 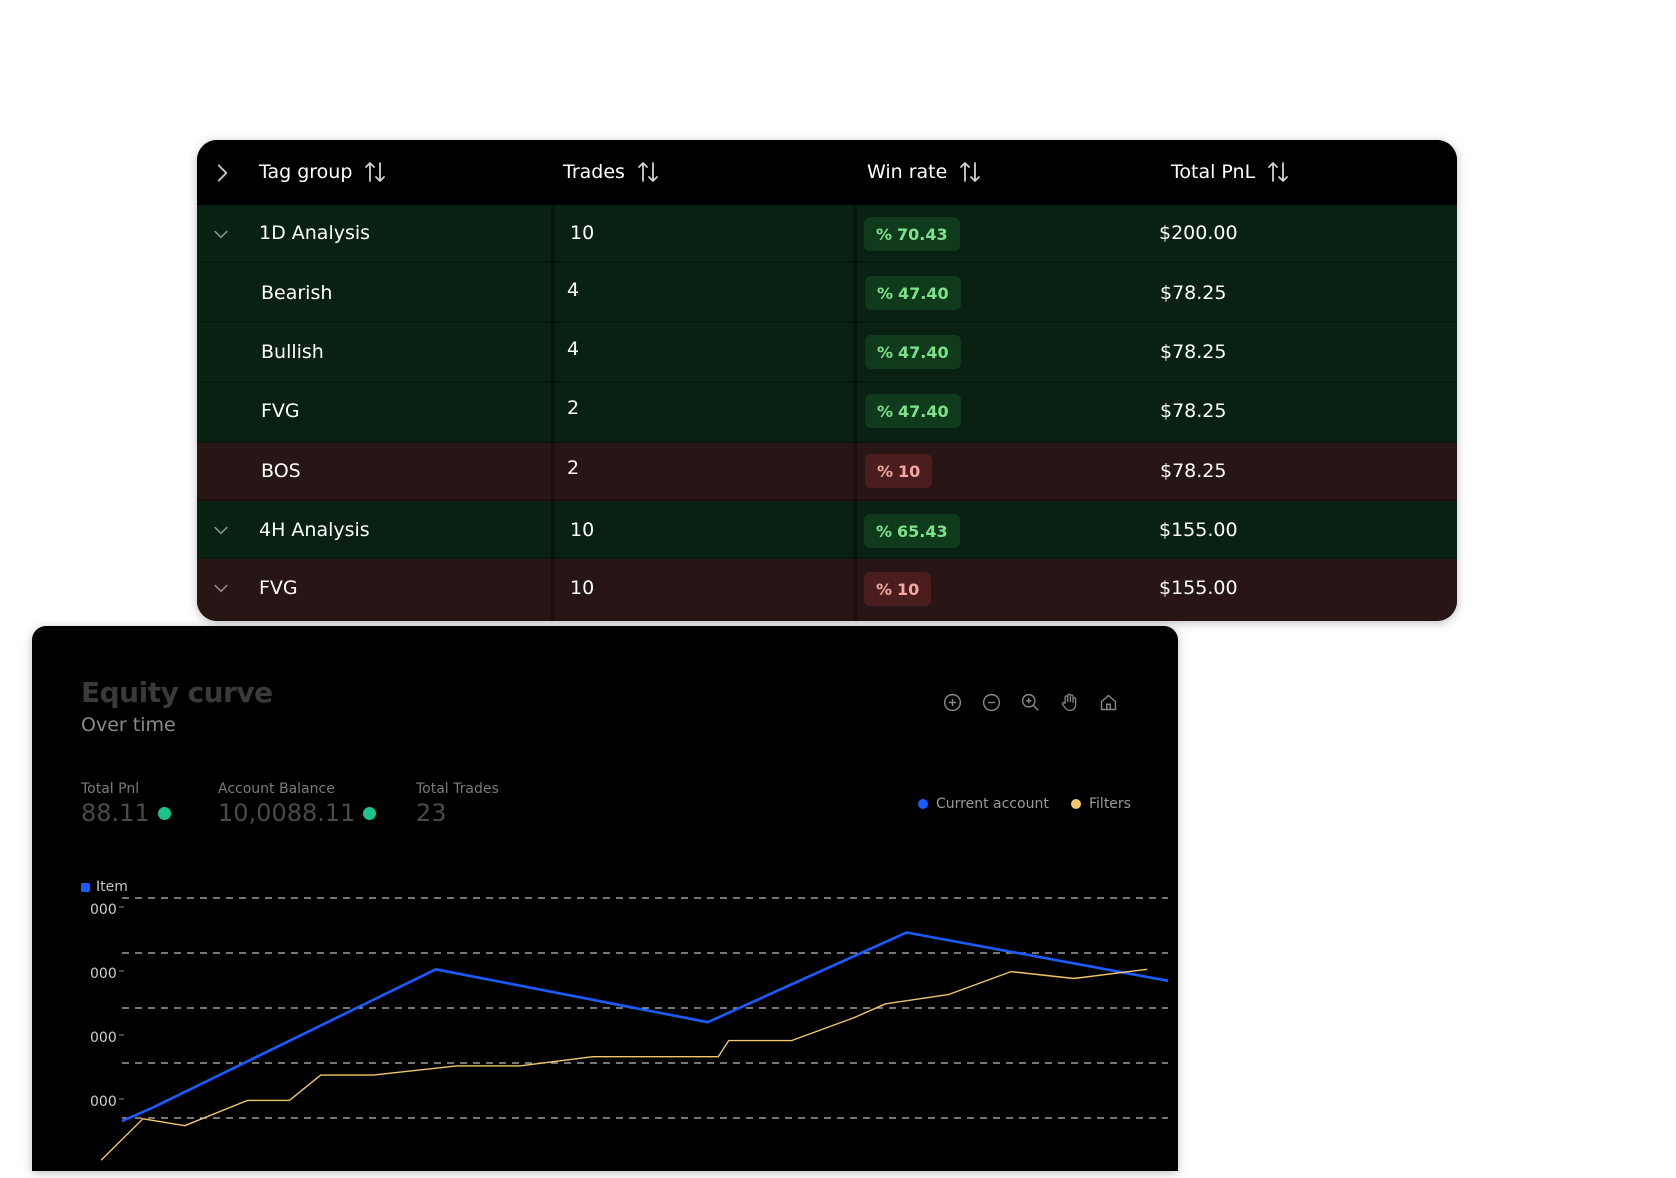 What do you see at coordinates (827, 293) in the screenshot?
I see `table-row: Bearish 4 % 47.40 $78.25` at bounding box center [827, 293].